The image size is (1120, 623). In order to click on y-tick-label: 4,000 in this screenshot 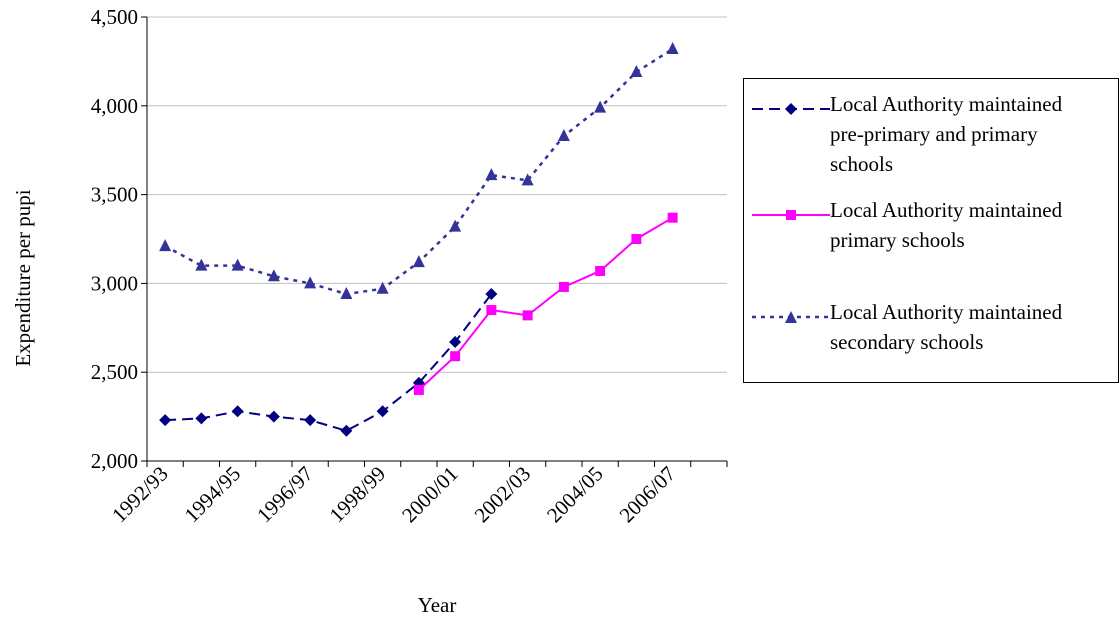, I will do `click(114, 106)`.